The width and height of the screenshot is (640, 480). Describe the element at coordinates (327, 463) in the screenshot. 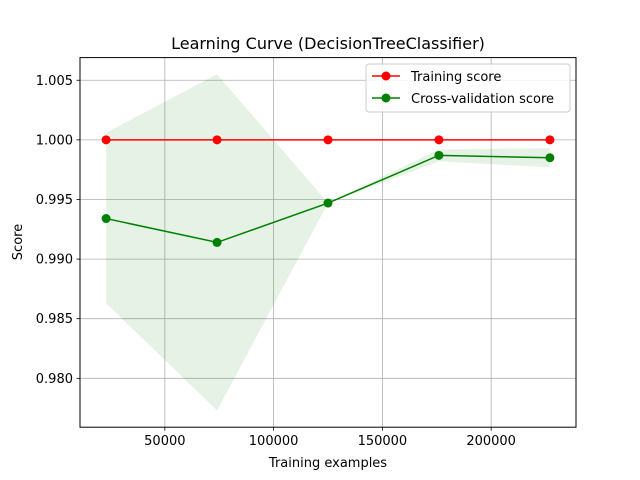

I see `x-axis-label: Training examples` at that location.